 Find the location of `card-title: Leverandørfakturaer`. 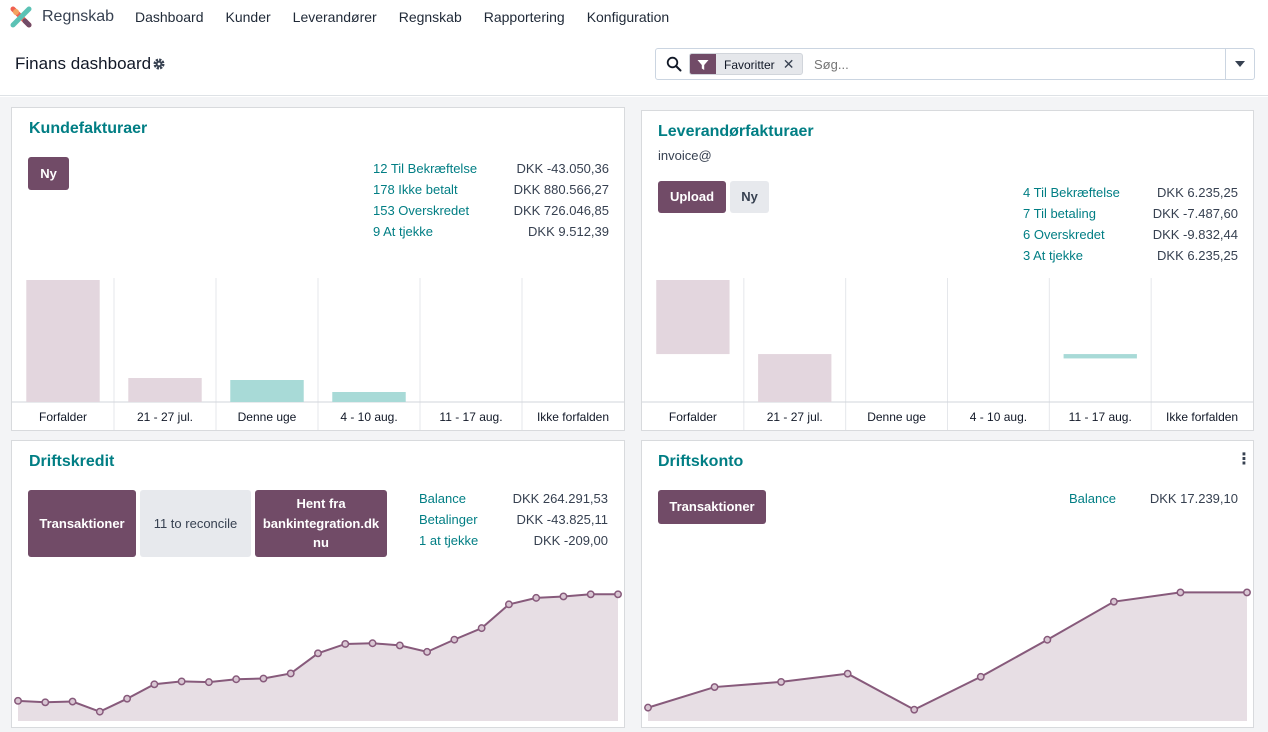

card-title: Leverandørfakturaer is located at coordinates (736, 131).